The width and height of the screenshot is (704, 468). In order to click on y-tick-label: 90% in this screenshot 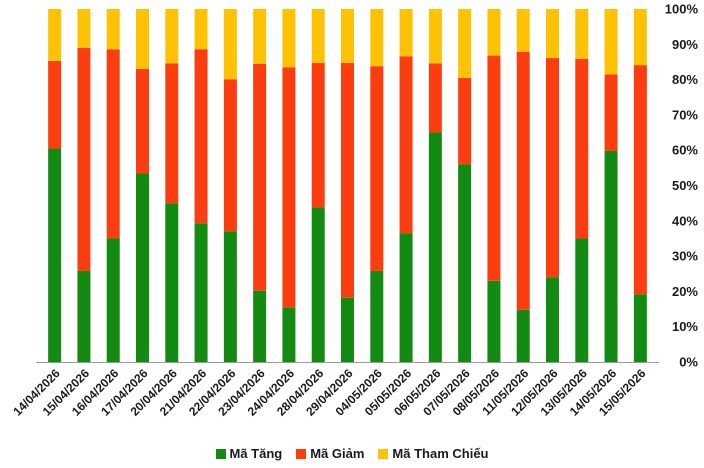, I will do `click(685, 44)`.